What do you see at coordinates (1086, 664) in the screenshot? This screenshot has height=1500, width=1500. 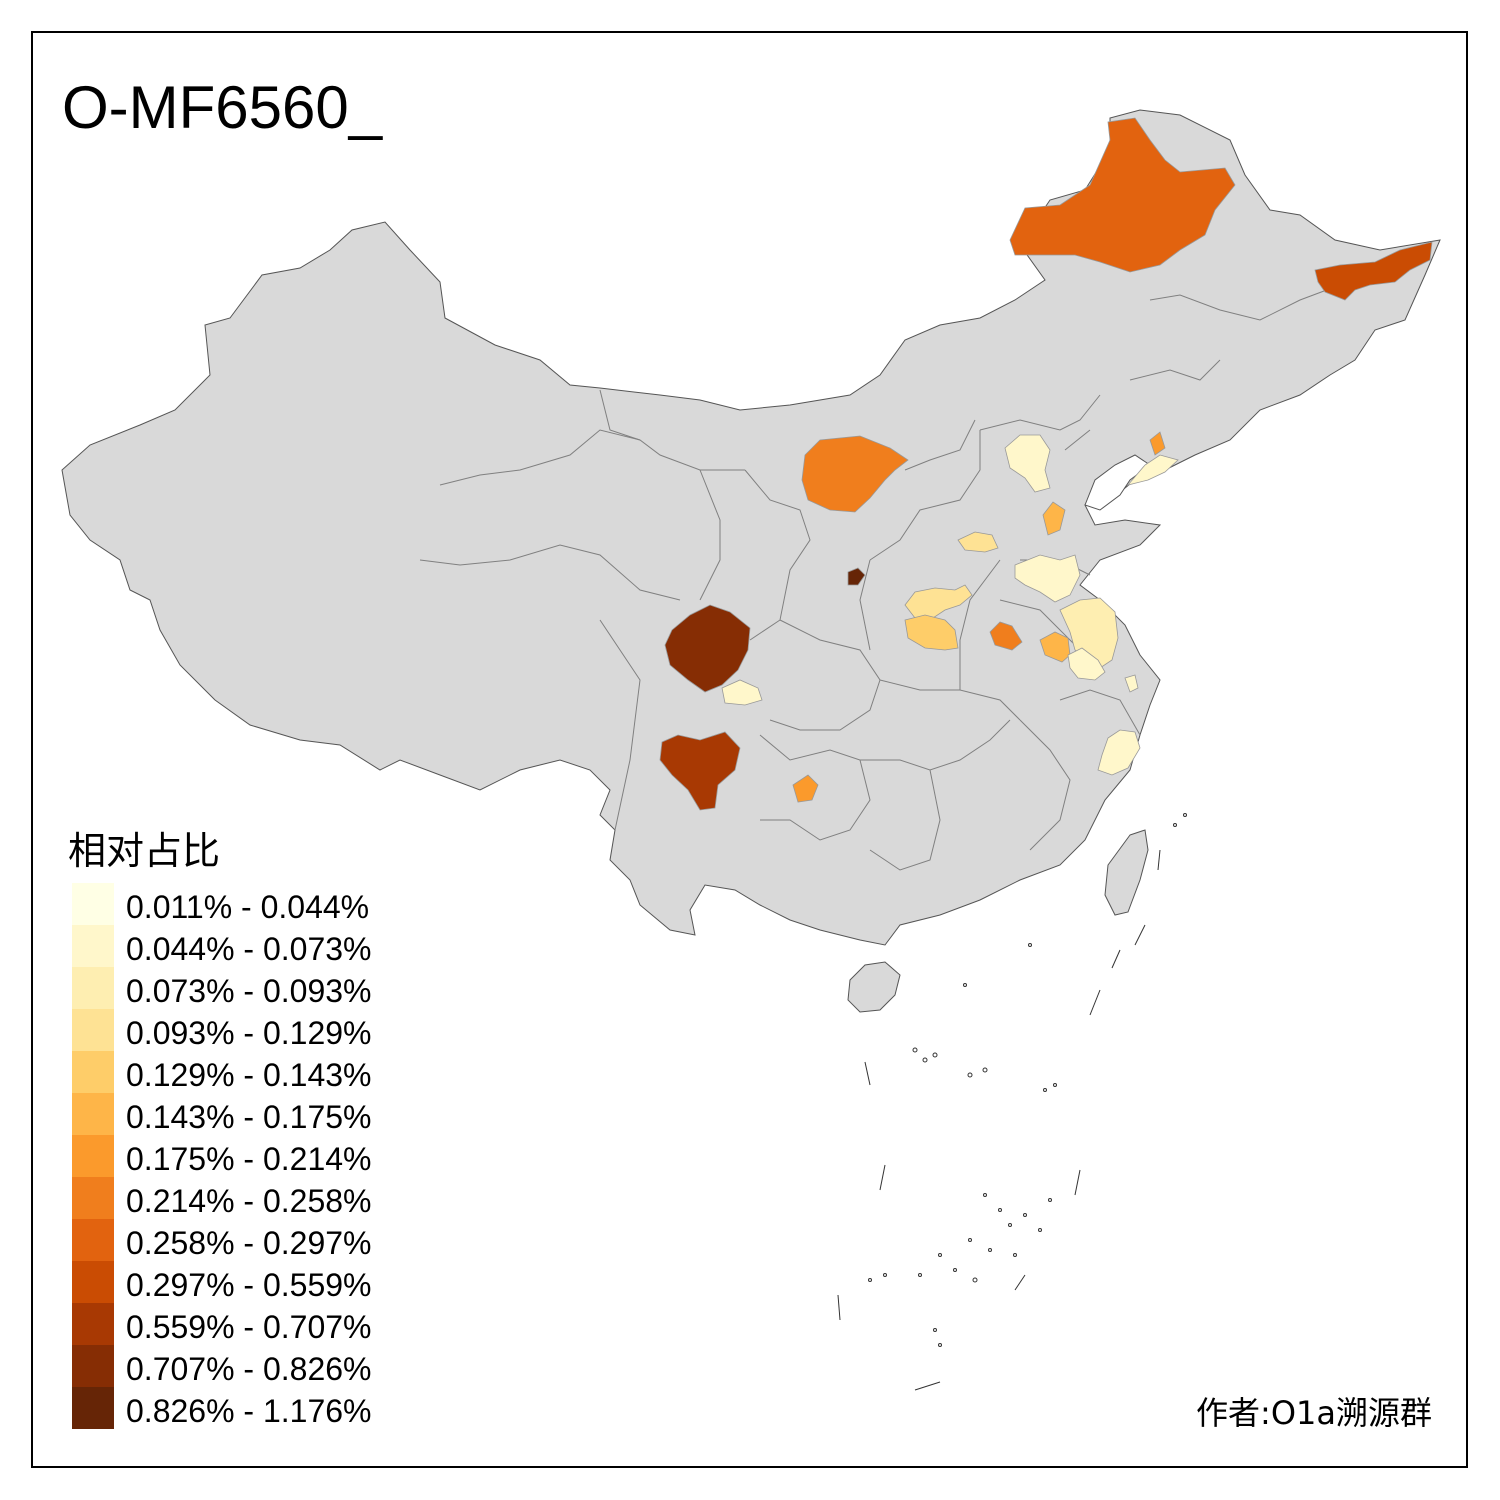 I see `region-jiangsu-south` at bounding box center [1086, 664].